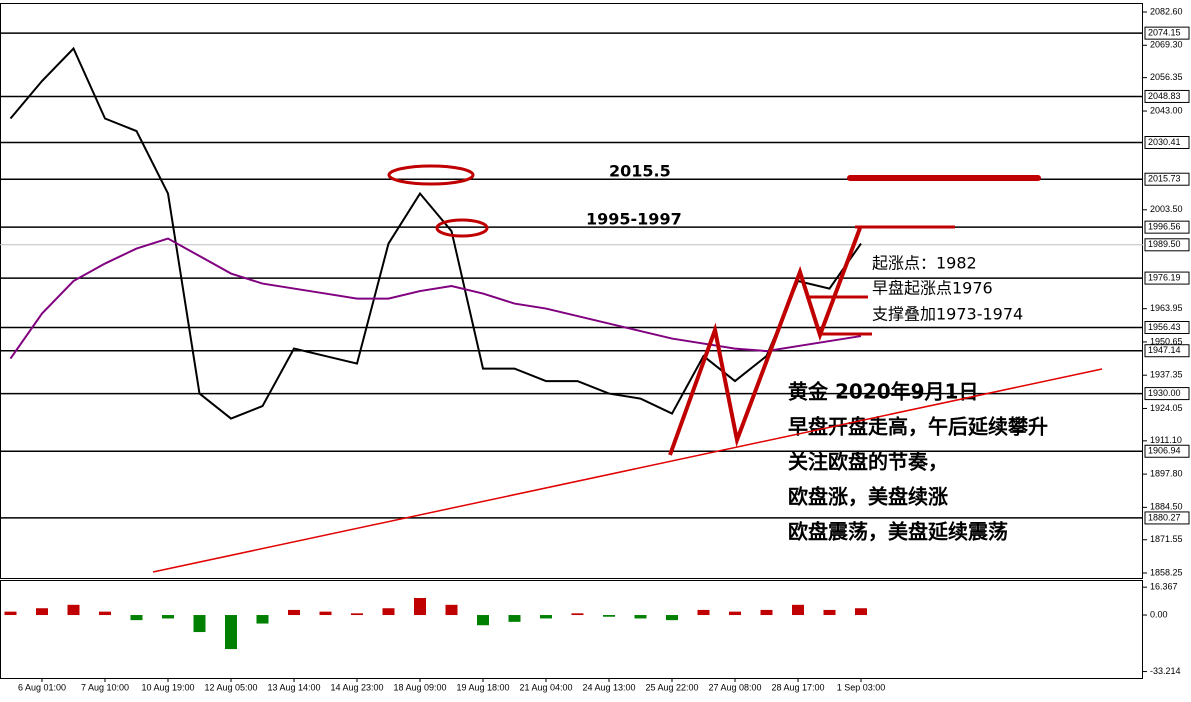 This screenshot has width=1191, height=702. What do you see at coordinates (765, 341) in the screenshot?
I see `zigzag` at bounding box center [765, 341].